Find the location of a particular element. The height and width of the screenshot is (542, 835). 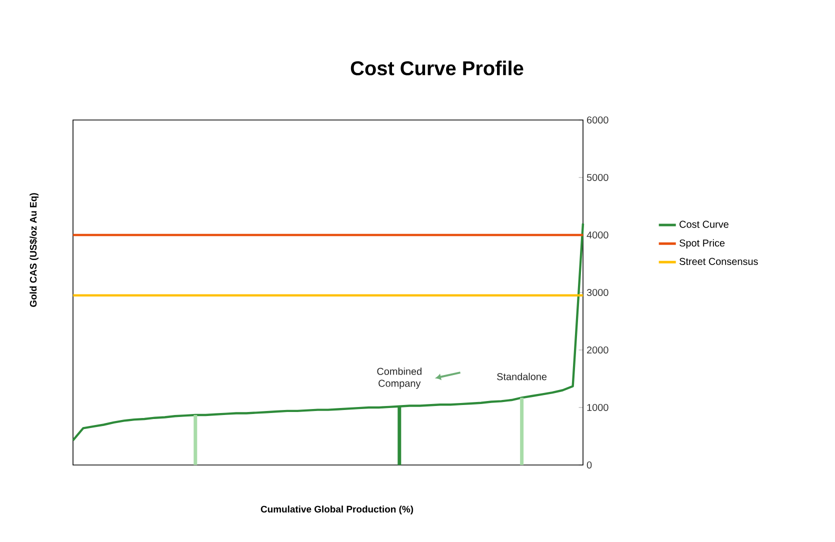

legend-label: Street Consensus is located at coordinates (719, 261).